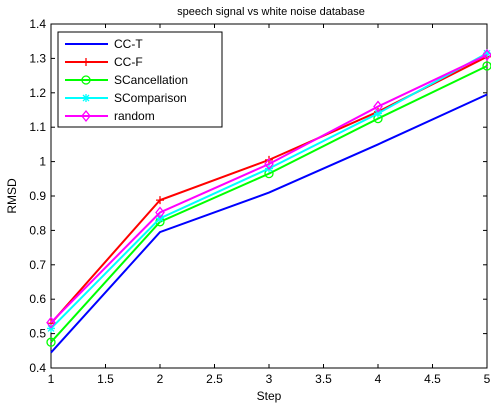 The image size is (491, 410). What do you see at coordinates (37, 368) in the screenshot?
I see `y-tick-label: 0.4` at bounding box center [37, 368].